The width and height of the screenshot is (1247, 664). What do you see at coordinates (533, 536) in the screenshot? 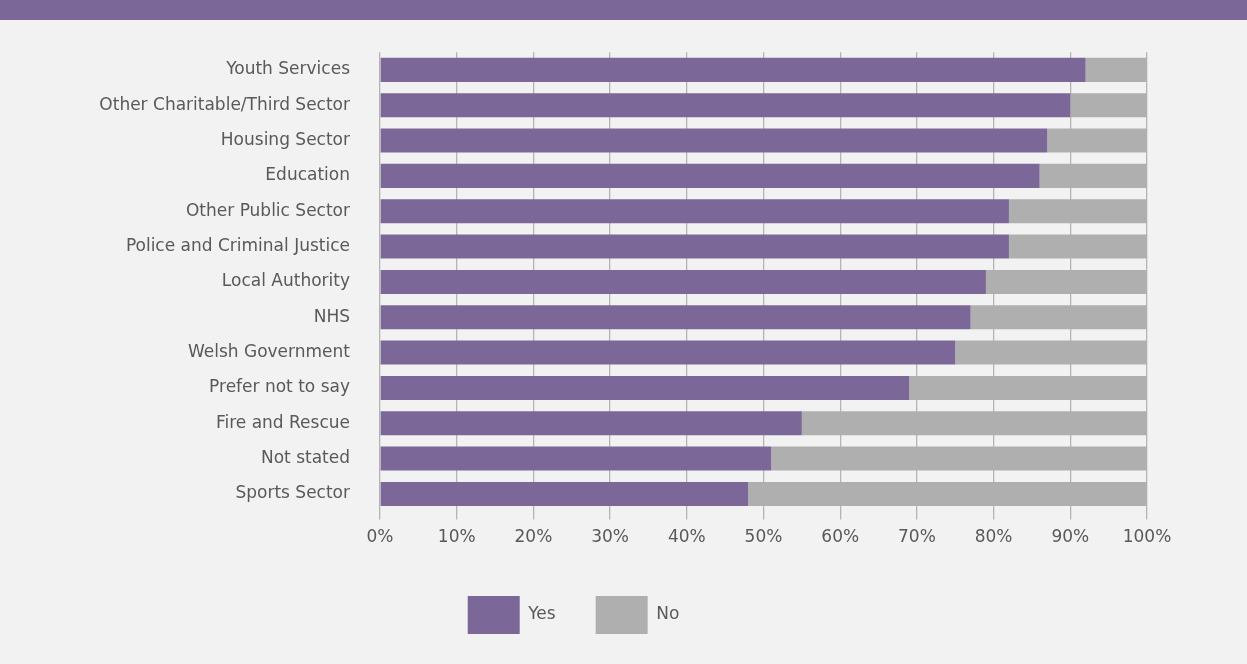
I see `x-tick-label: 20%` at bounding box center [533, 536].